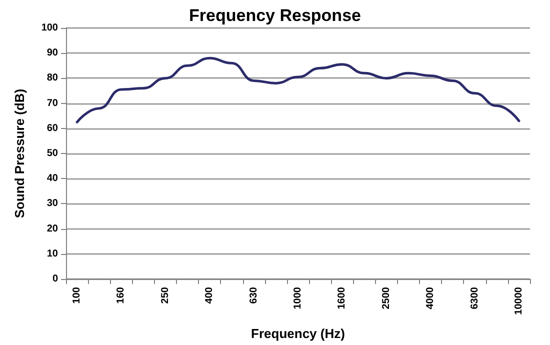 The height and width of the screenshot is (345, 550). Describe the element at coordinates (342, 298) in the screenshot. I see `x-tick-label: 1600` at that location.